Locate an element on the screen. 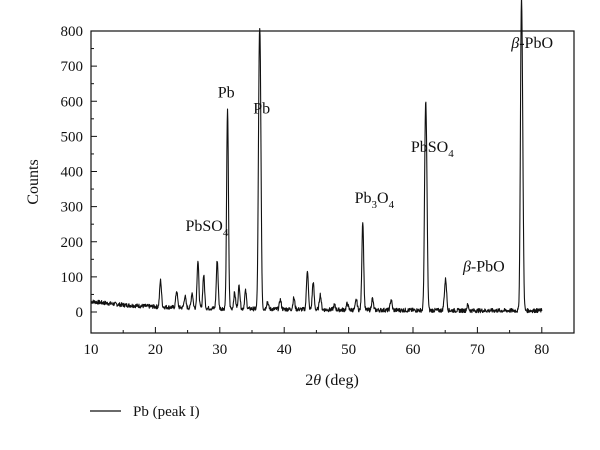 The height and width of the screenshot is (450, 600). y-tick-label: 600 is located at coordinates (72, 102).